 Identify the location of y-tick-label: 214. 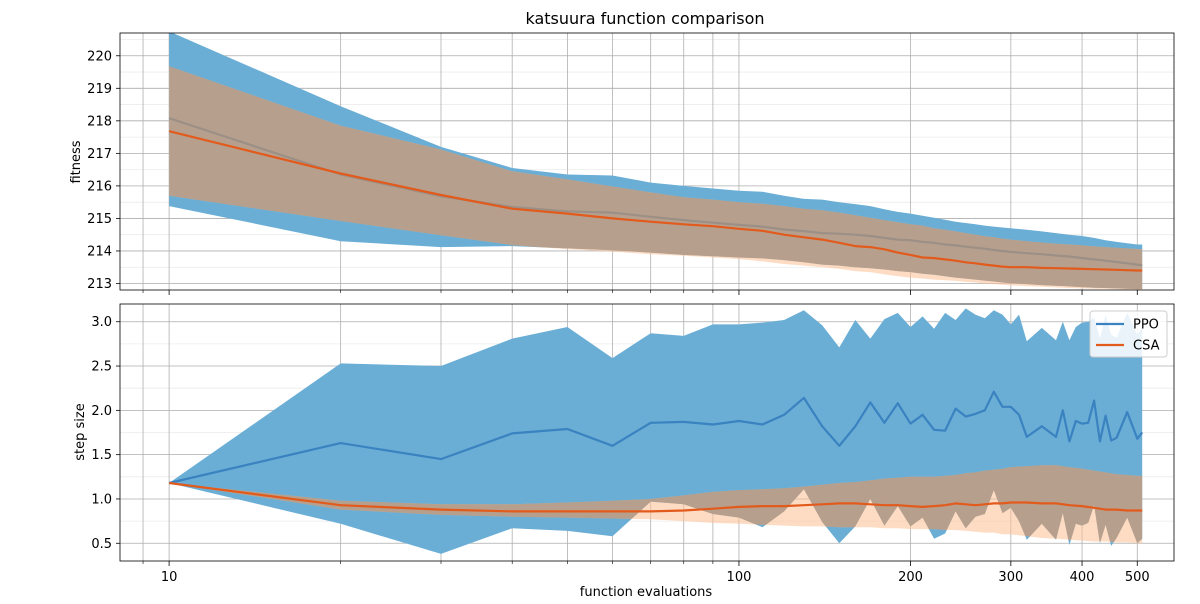
(99, 251).